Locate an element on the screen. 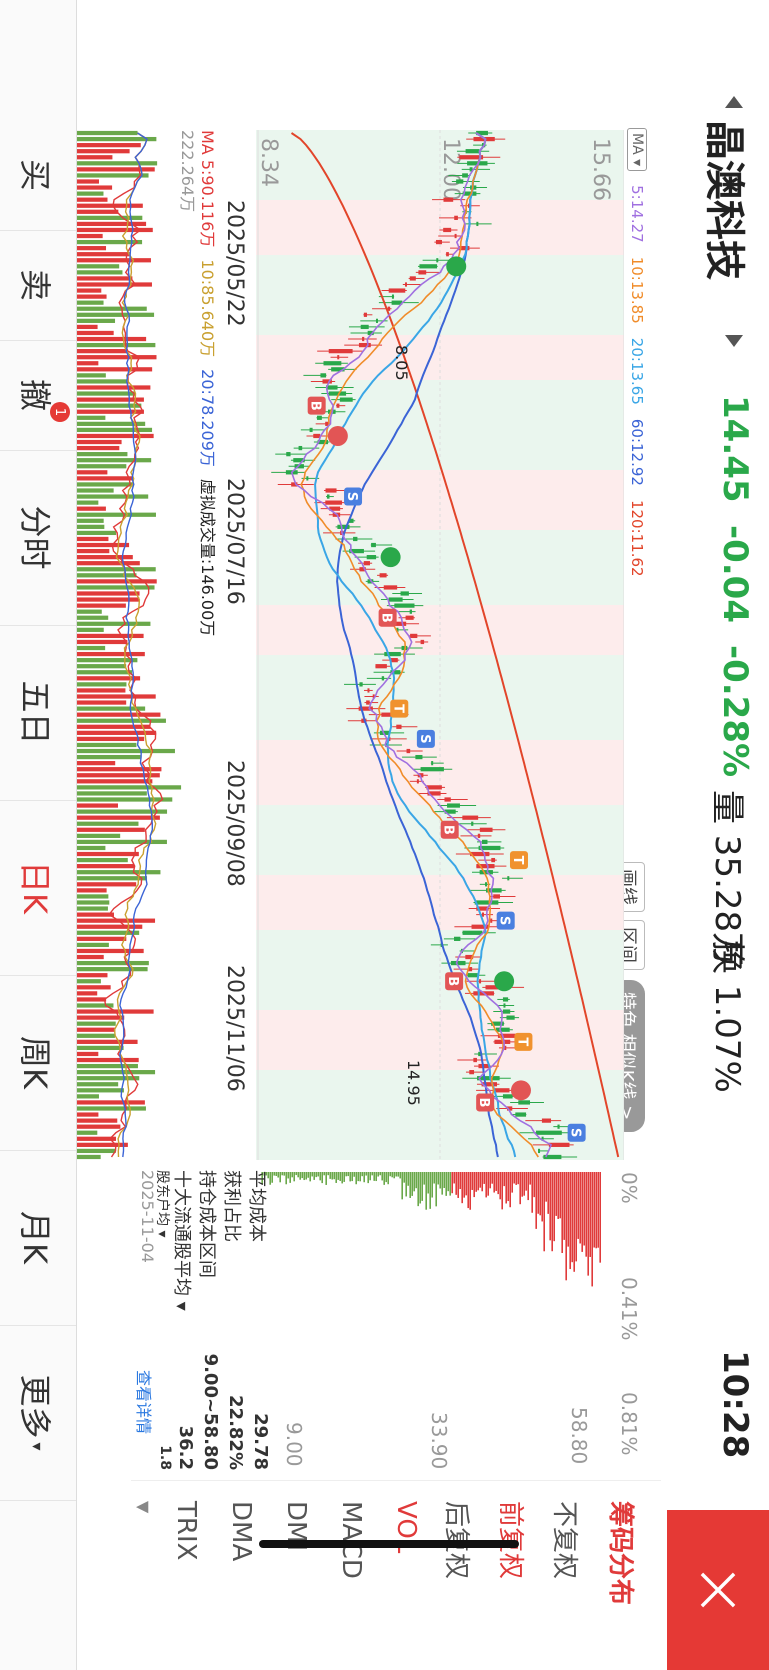 This screenshot has height=1670, width=769. home-indicator is located at coordinates (389, 1544).